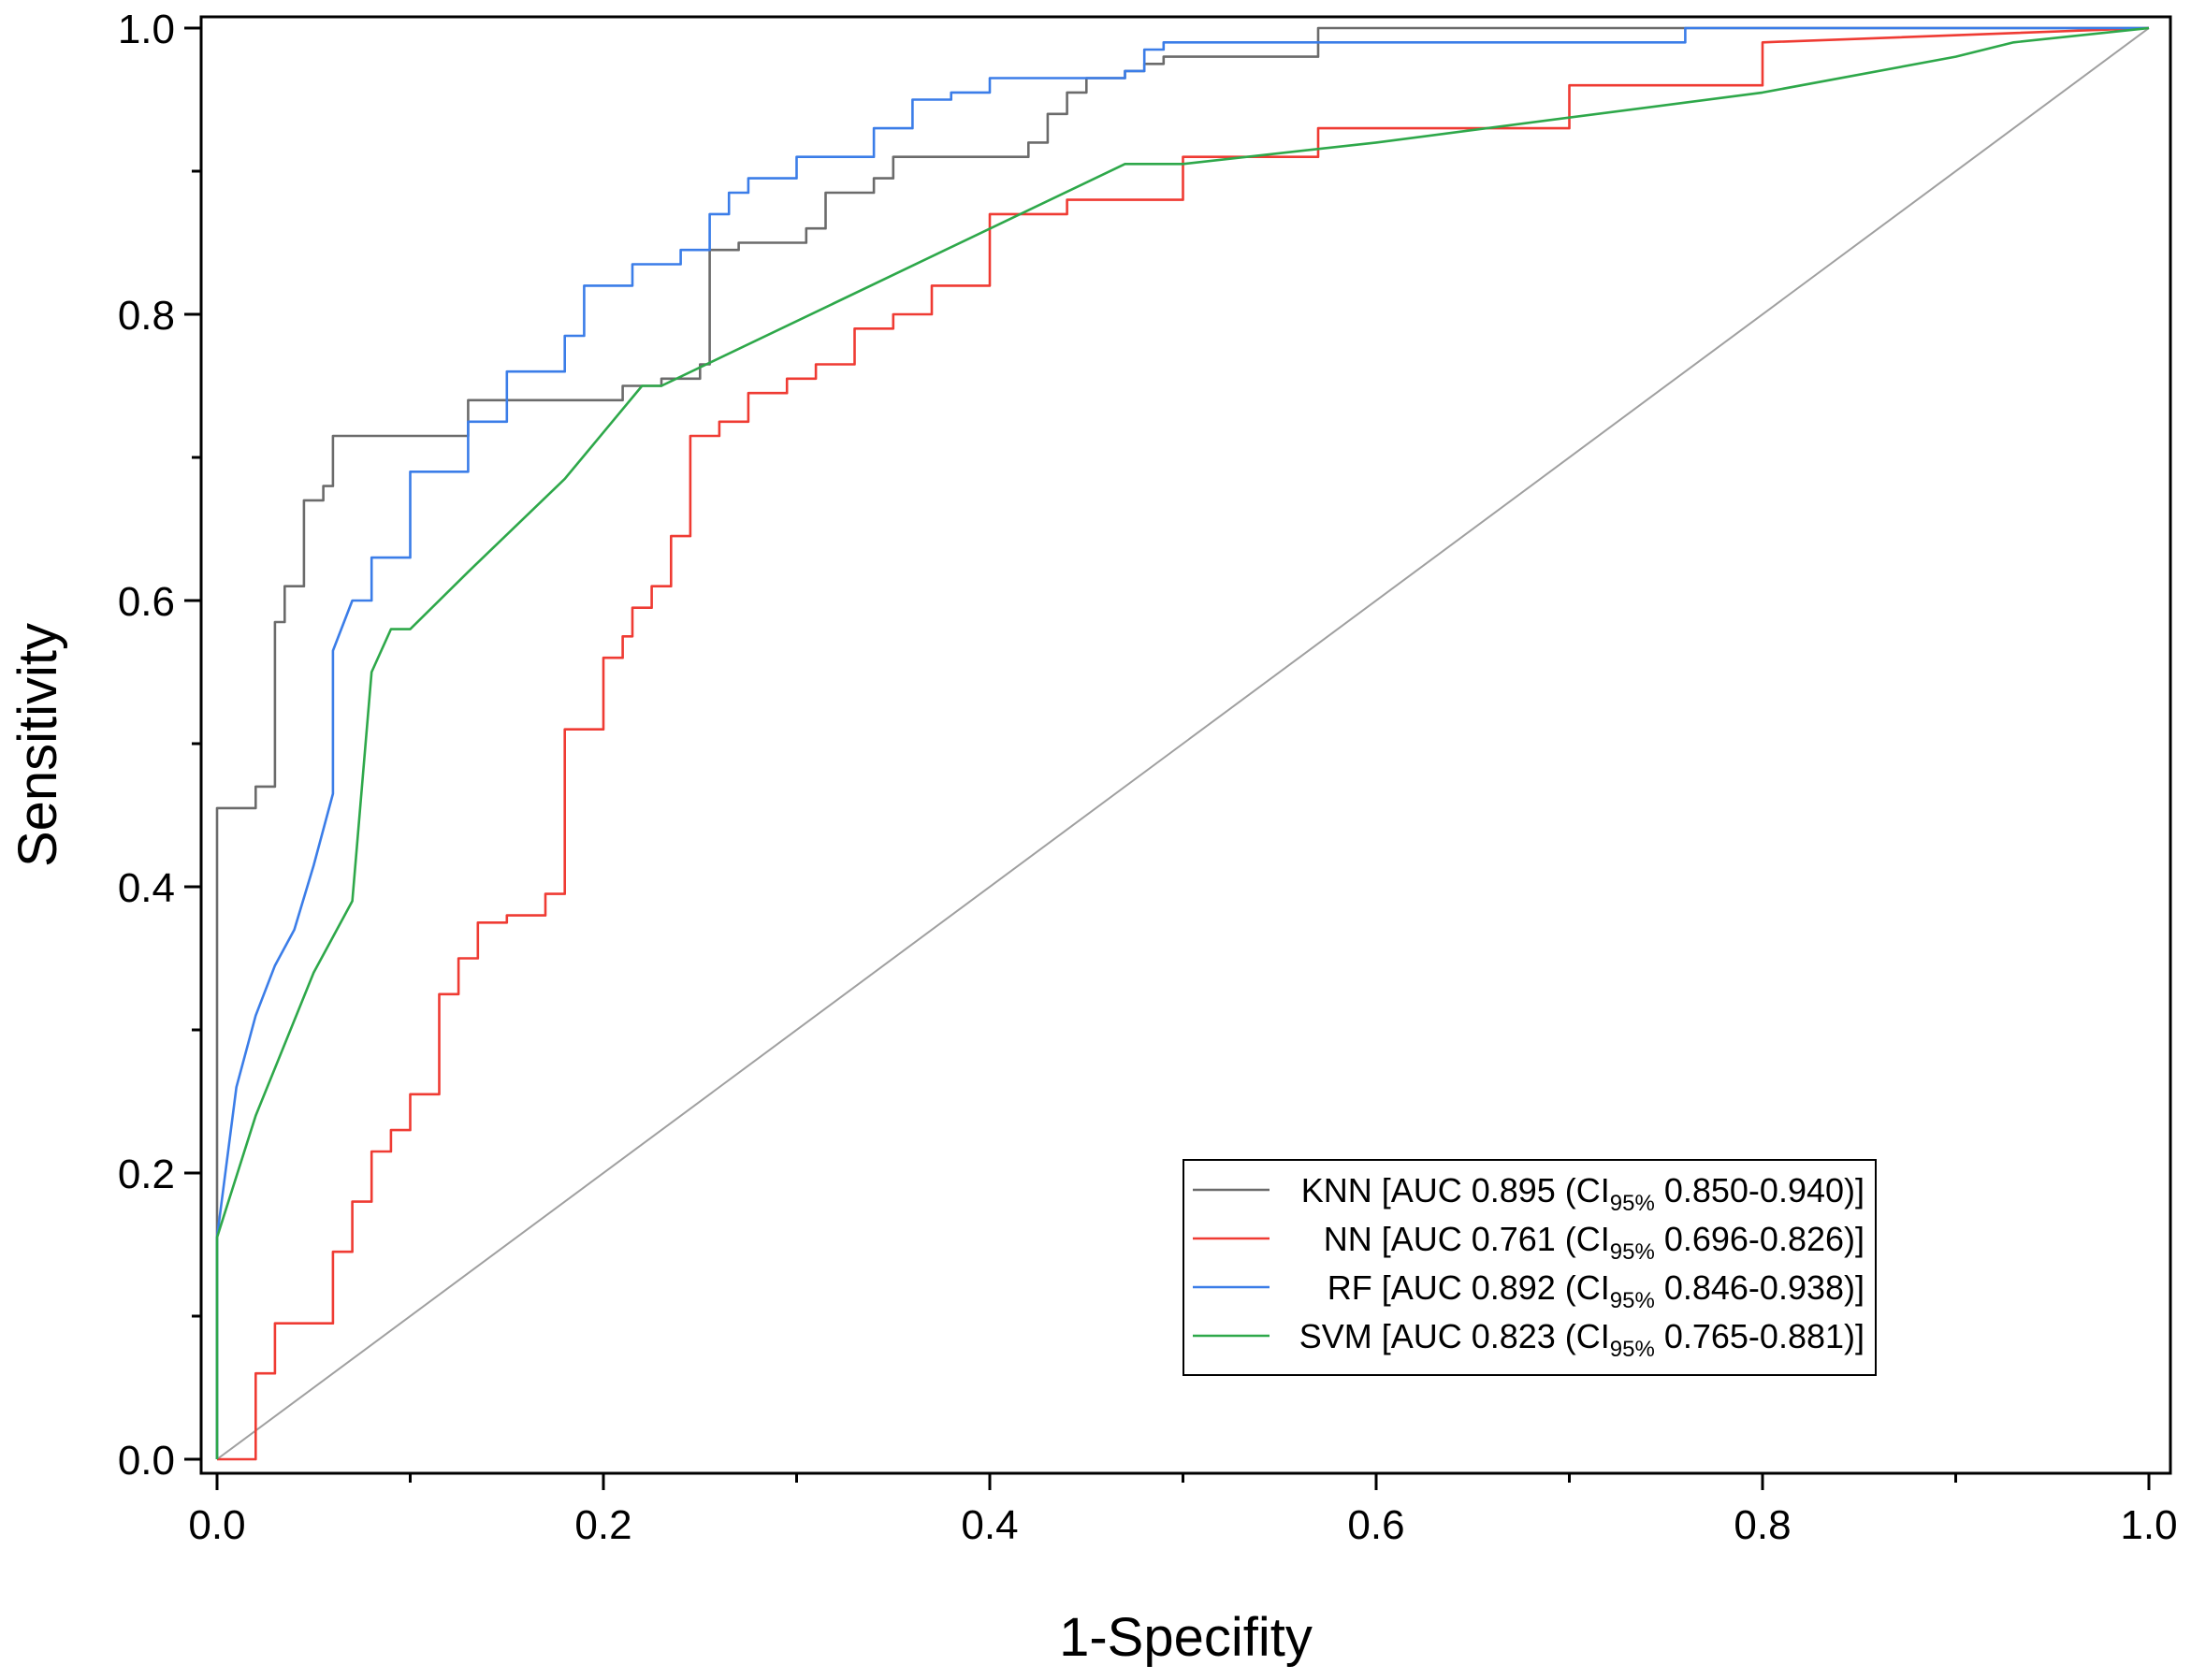 This screenshot has height=1680, width=2191. Describe the element at coordinates (2148, 1525) in the screenshot. I see `x-tick-label: 1.0` at that location.